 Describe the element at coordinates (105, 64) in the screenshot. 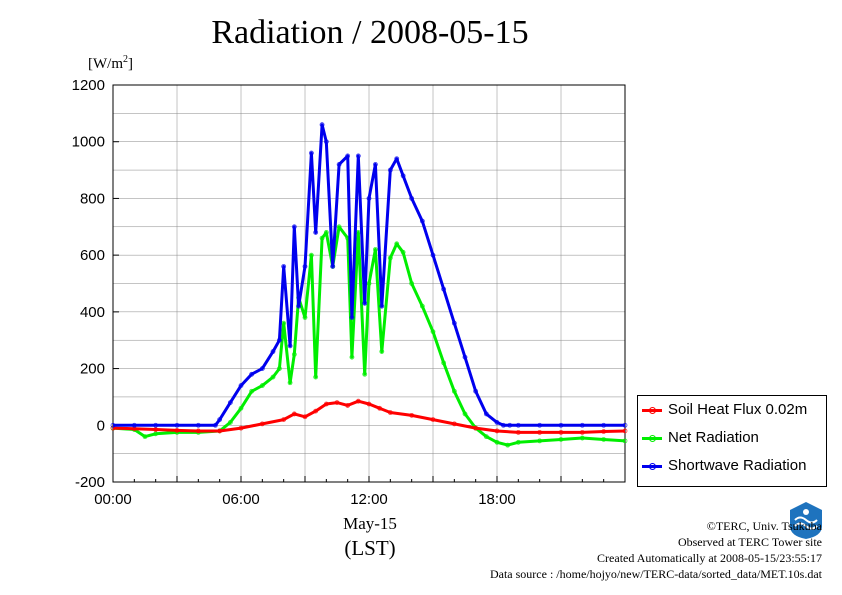

I see `unit-text: [W/m` at that location.